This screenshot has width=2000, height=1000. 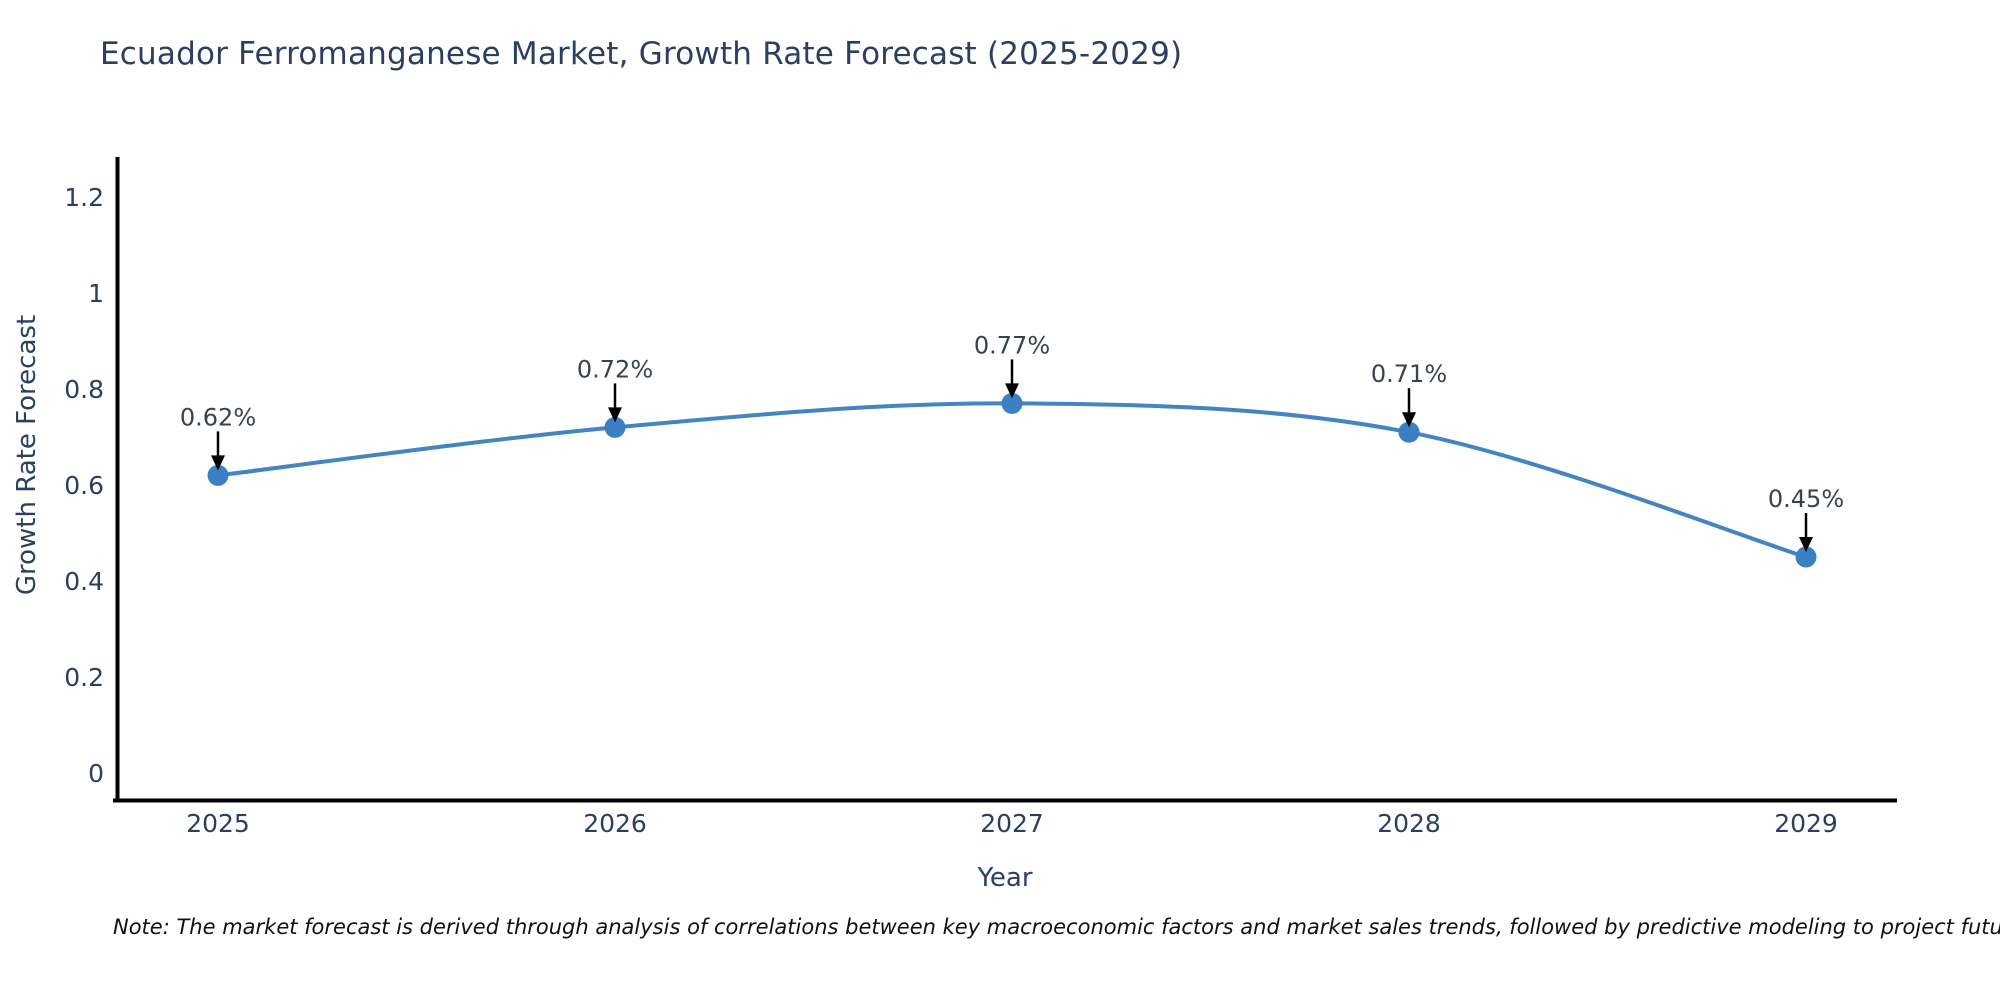 What do you see at coordinates (84, 485) in the screenshot?
I see `y-tick-label: 0.6` at bounding box center [84, 485].